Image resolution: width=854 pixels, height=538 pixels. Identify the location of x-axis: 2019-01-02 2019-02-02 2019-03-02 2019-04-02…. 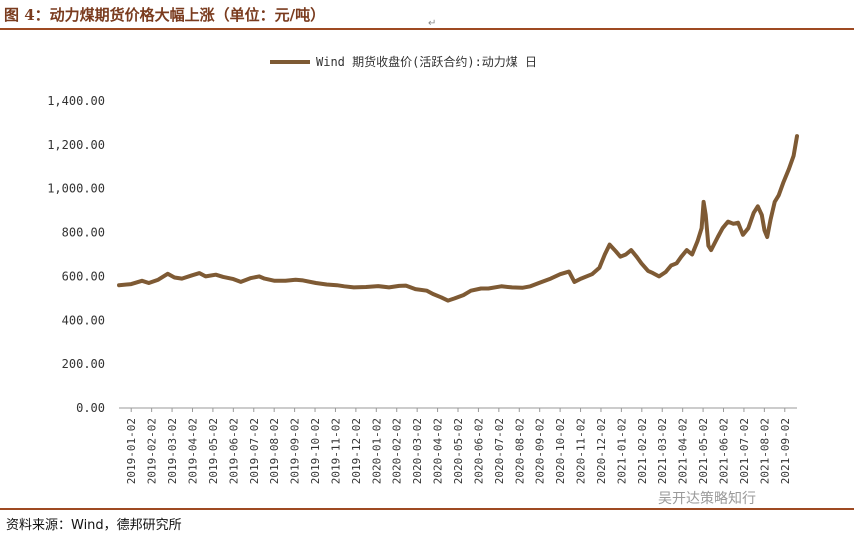
(458, 446).